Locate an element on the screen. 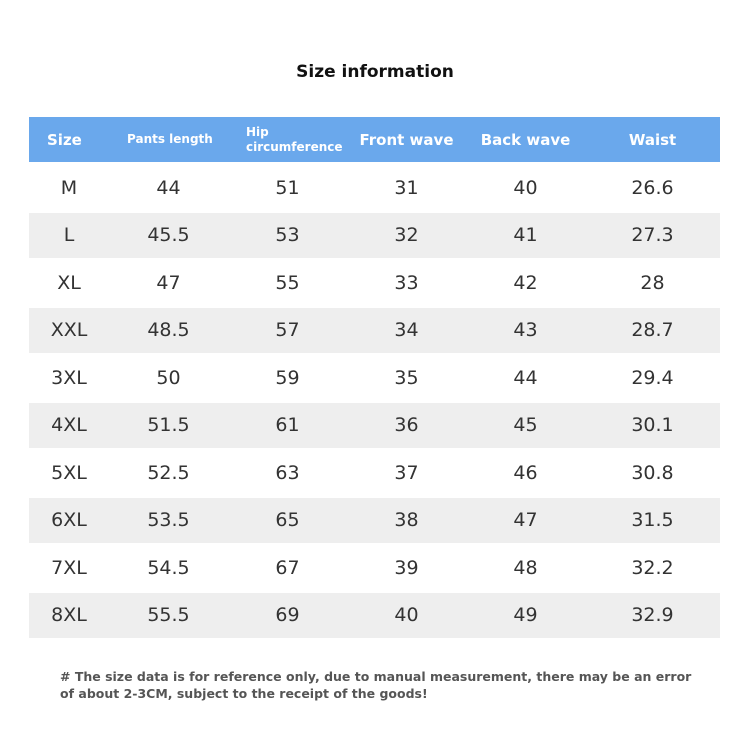 The width and height of the screenshot is (750, 750). table-cell: 52.5 is located at coordinates (168, 472).